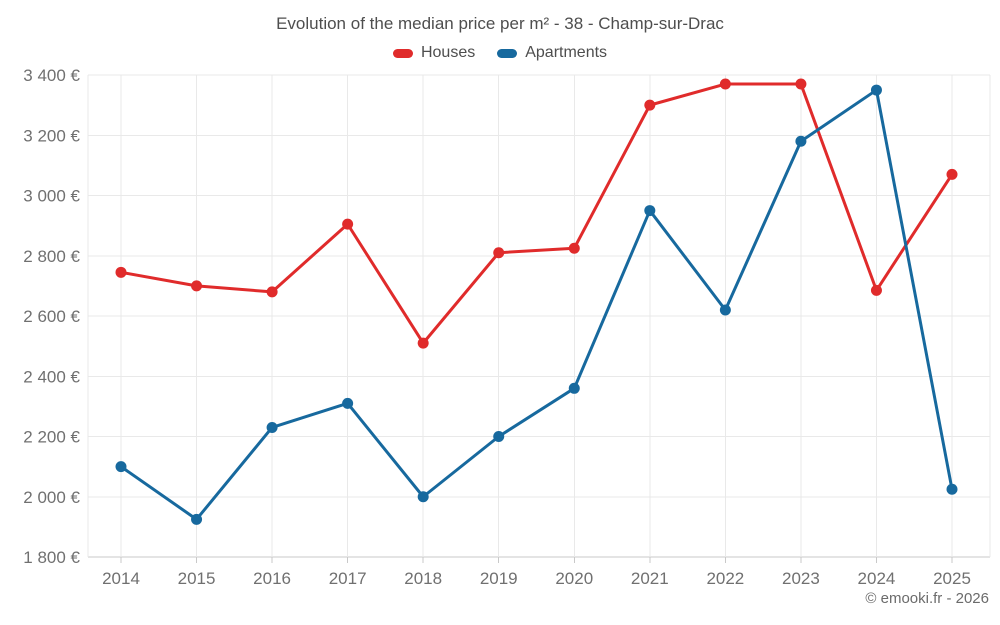 This screenshot has height=625, width=1000. I want to click on y-tick-label: 2 600 €, so click(51, 316).